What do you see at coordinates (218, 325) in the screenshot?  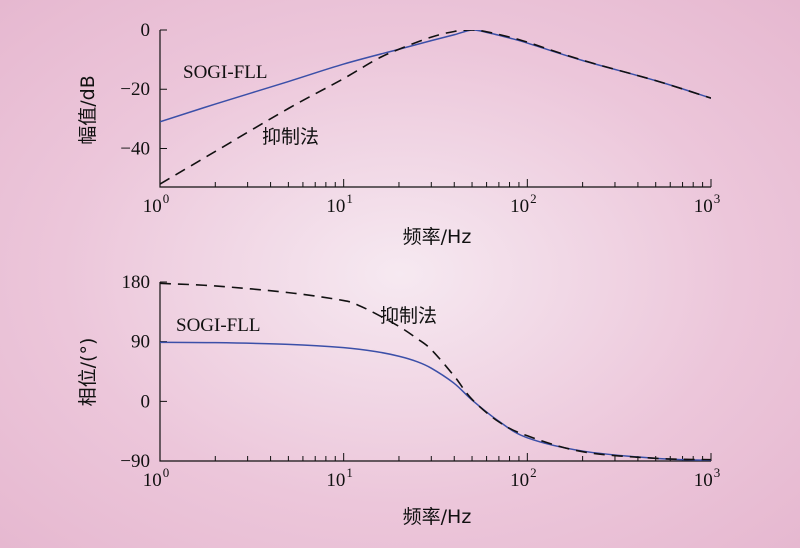 I see `phase-sogi-fll-label: SOGI-FLL` at bounding box center [218, 325].